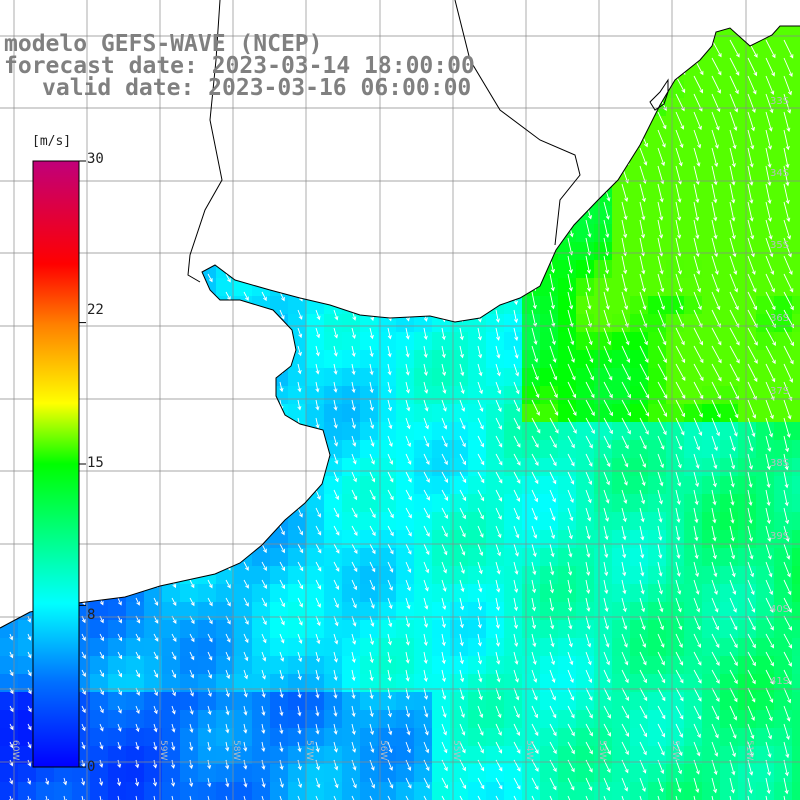 The image size is (800, 800). What do you see at coordinates (95, 159) in the screenshot?
I see `colorbar-tick-30: 30` at bounding box center [95, 159].